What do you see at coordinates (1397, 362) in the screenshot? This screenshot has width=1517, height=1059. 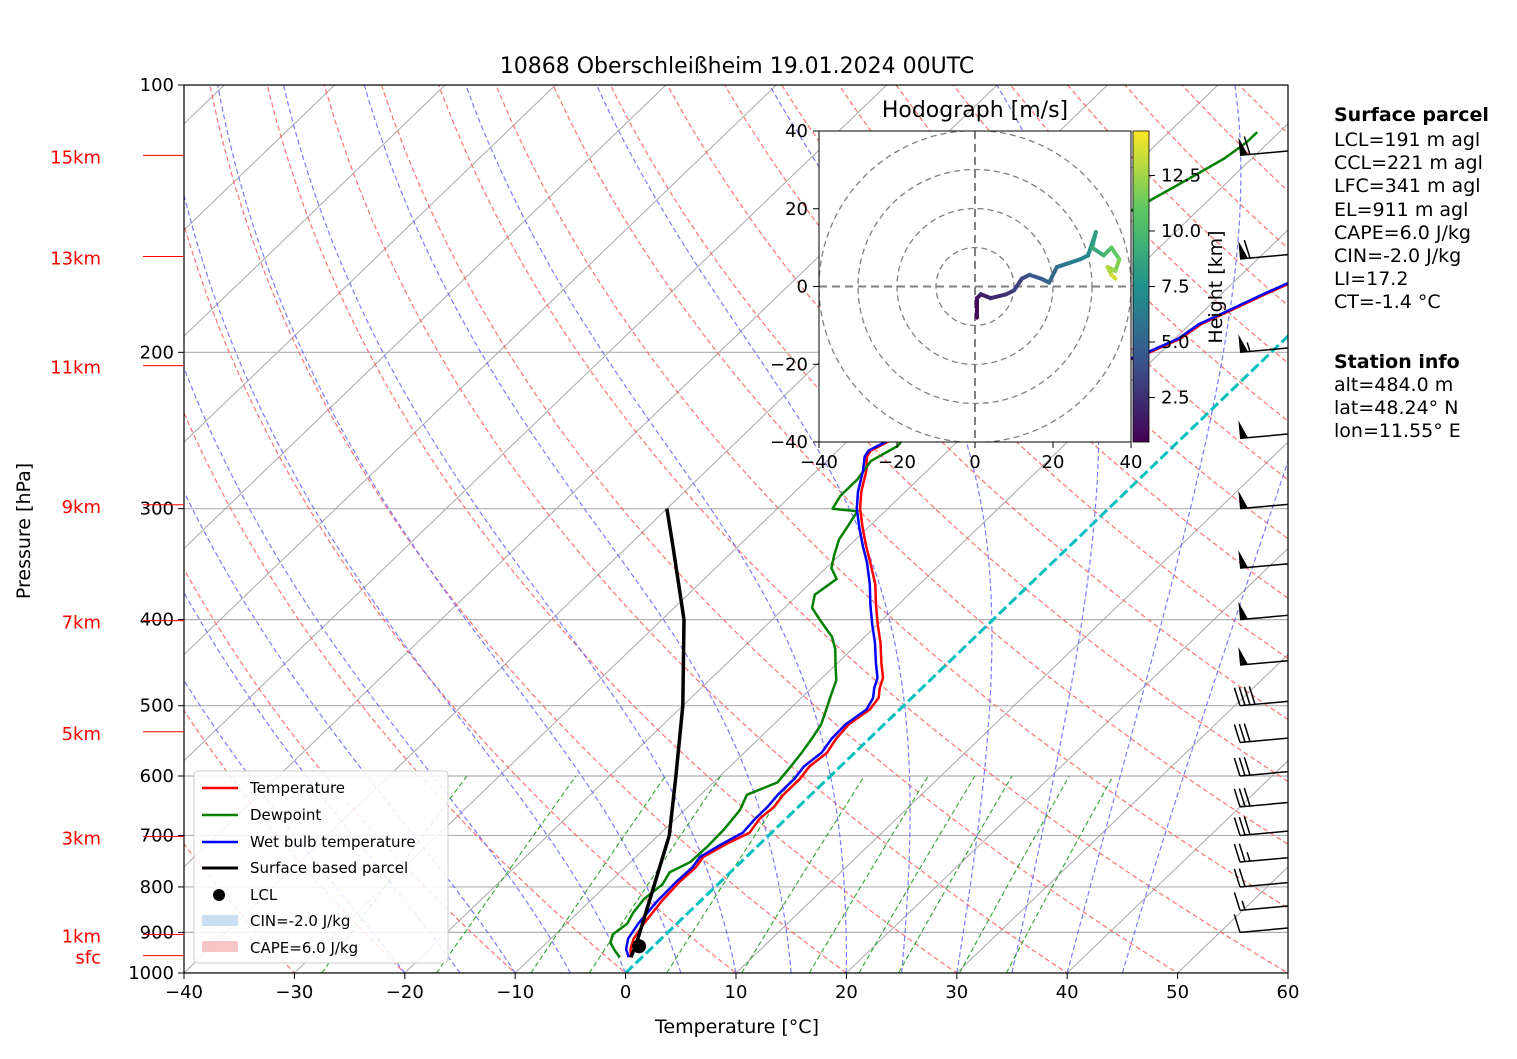 I see `station-title: Station info` at bounding box center [1397, 362].